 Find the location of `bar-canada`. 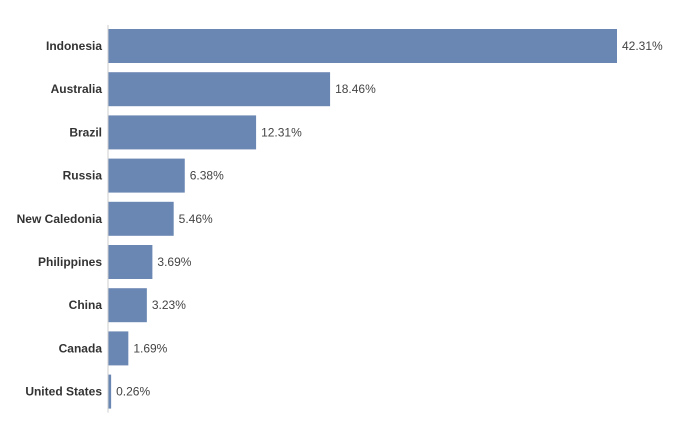

bar-canada is located at coordinates (118, 348).